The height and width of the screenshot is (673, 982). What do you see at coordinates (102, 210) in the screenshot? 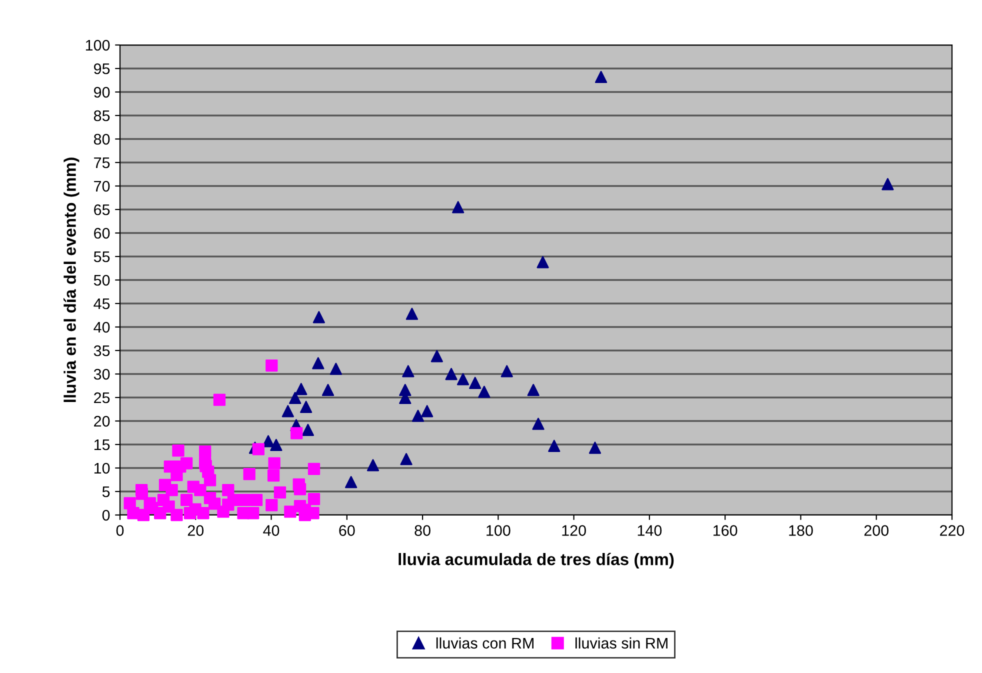
I see `y-tick-label: 65` at bounding box center [102, 210].